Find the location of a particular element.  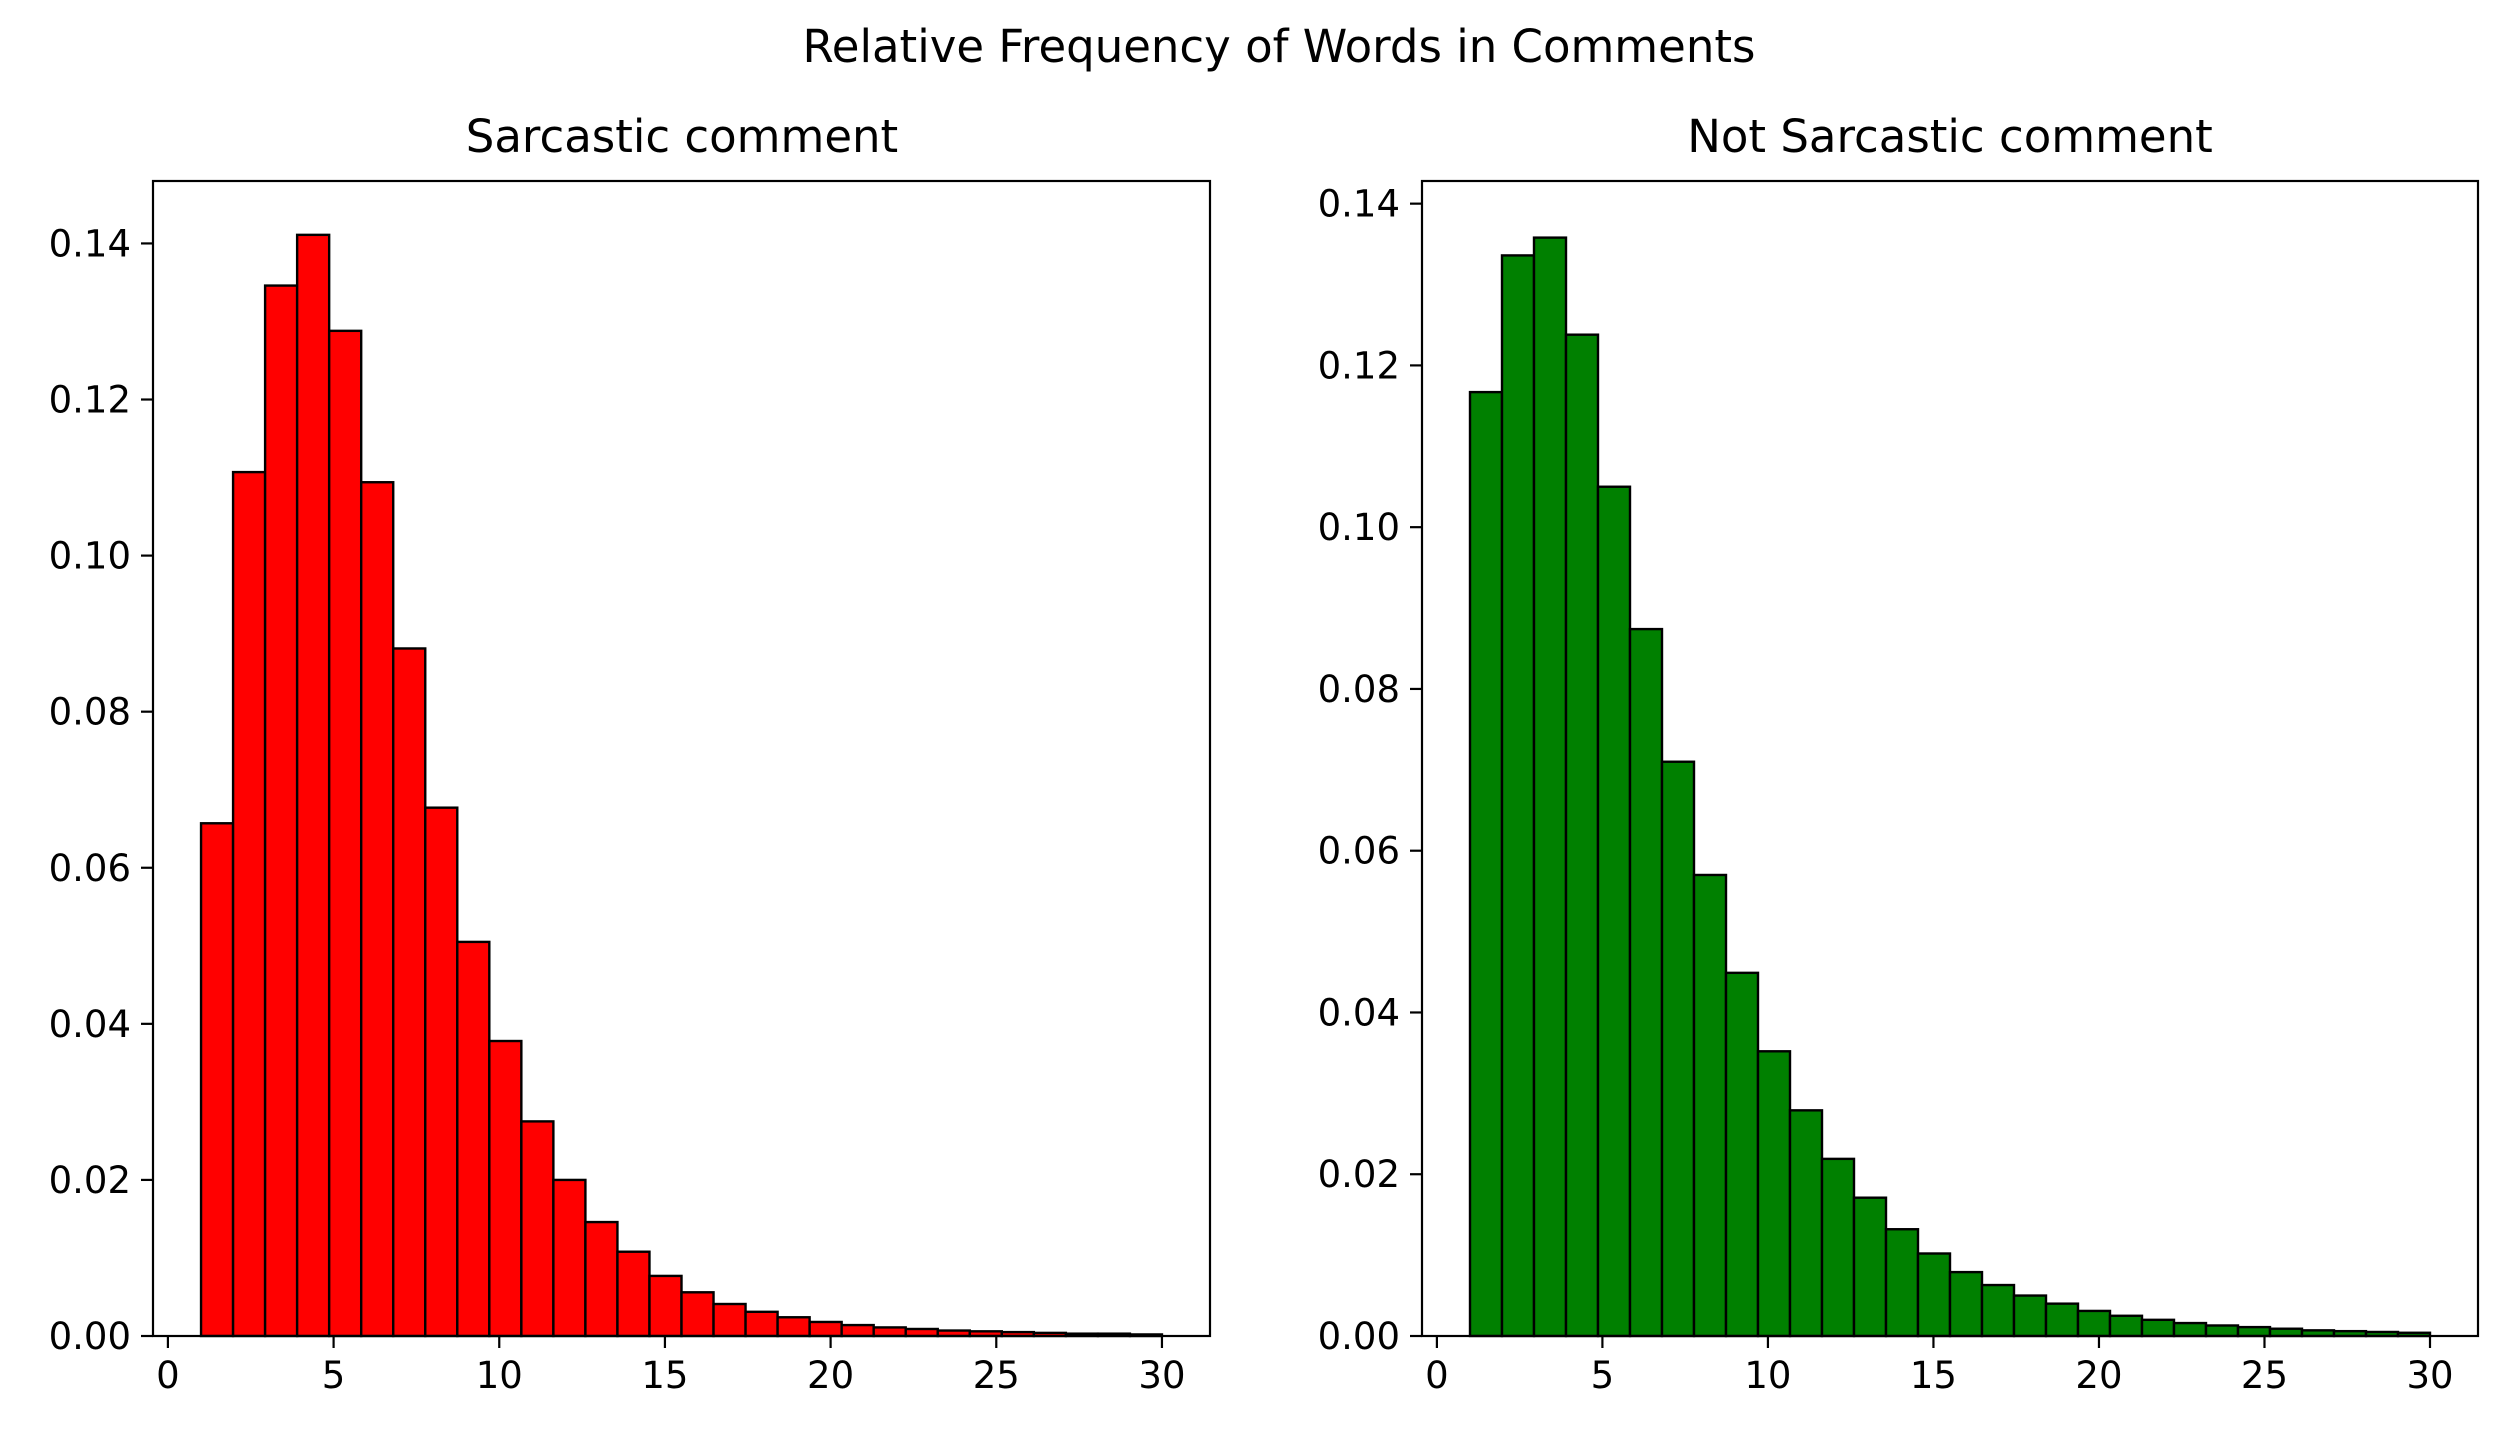

sarcastic-x-tick-label: 0 is located at coordinates (168, 1375).